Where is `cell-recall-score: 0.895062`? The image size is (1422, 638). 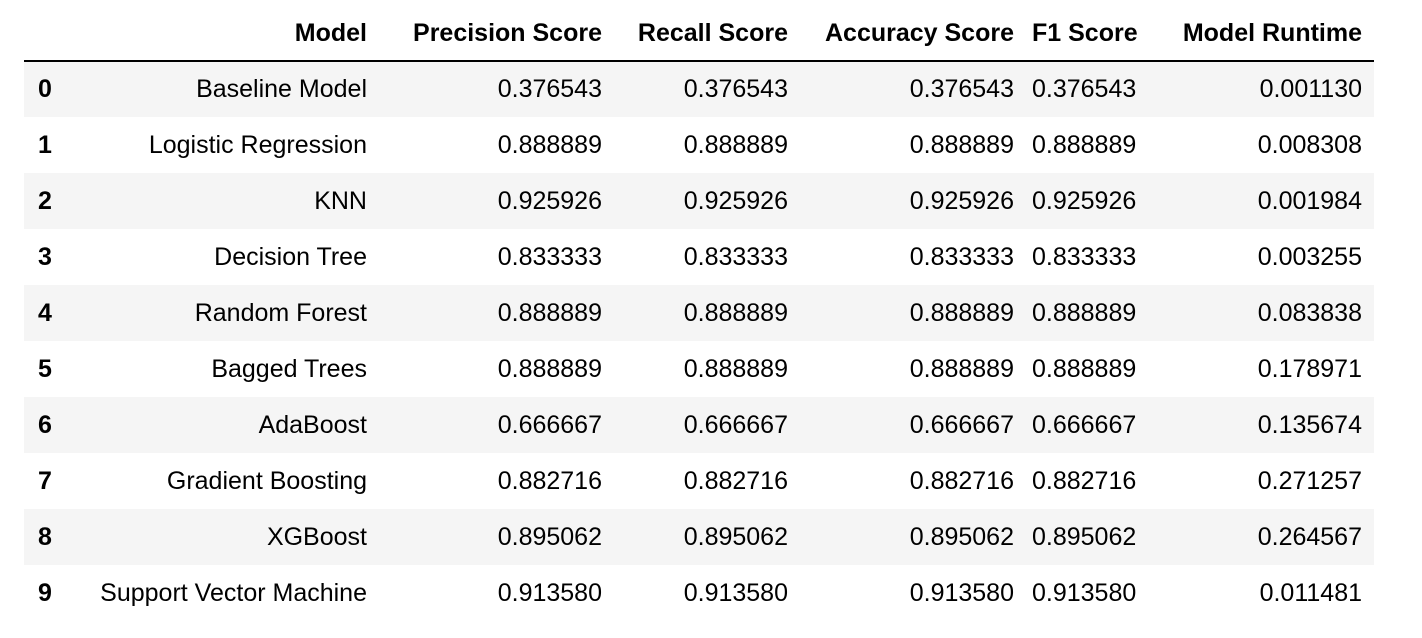 cell-recall-score: 0.895062 is located at coordinates (735, 536).